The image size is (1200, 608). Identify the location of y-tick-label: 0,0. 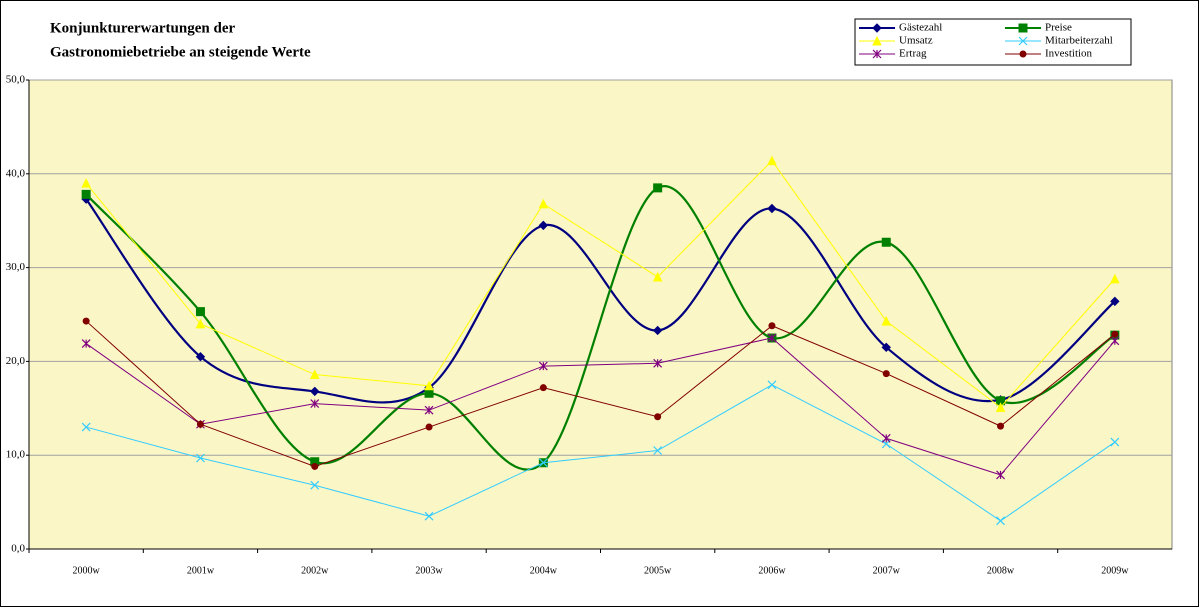
(18, 549).